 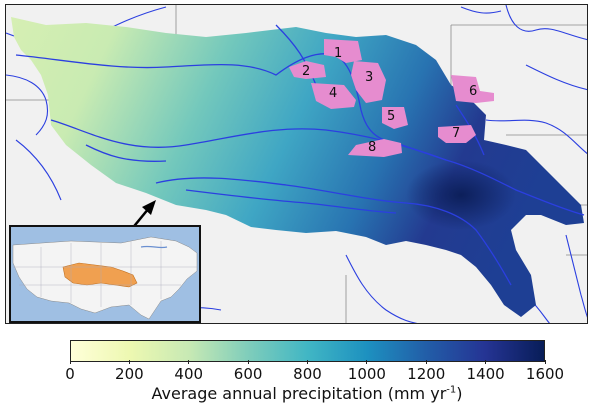 I want to click on region-label-2: 2, so click(x=306, y=71).